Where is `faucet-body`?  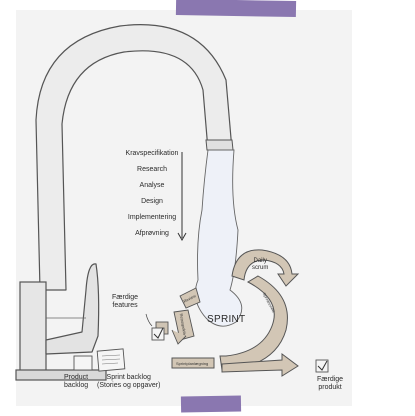 faucet-body is located at coordinates (33, 329).